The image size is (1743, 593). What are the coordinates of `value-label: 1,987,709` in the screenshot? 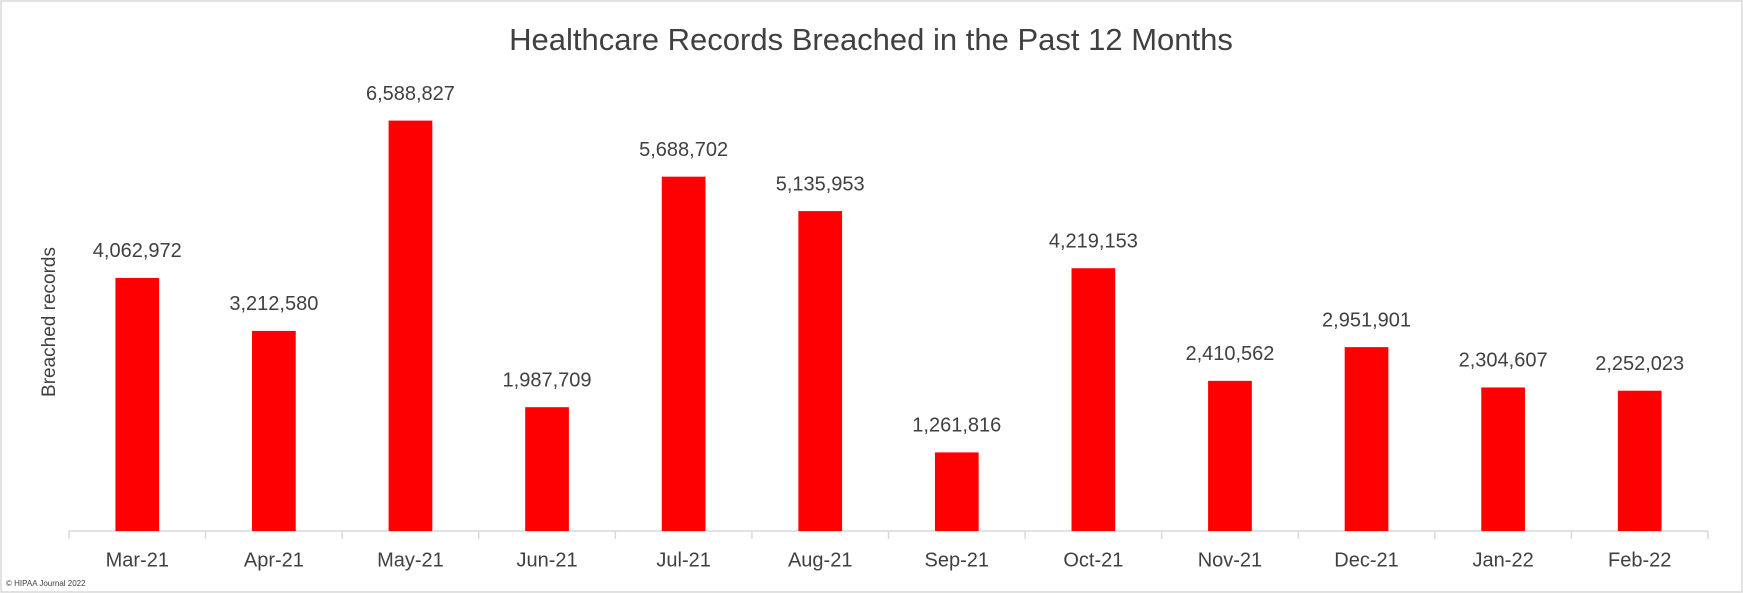 It's located at (547, 380).